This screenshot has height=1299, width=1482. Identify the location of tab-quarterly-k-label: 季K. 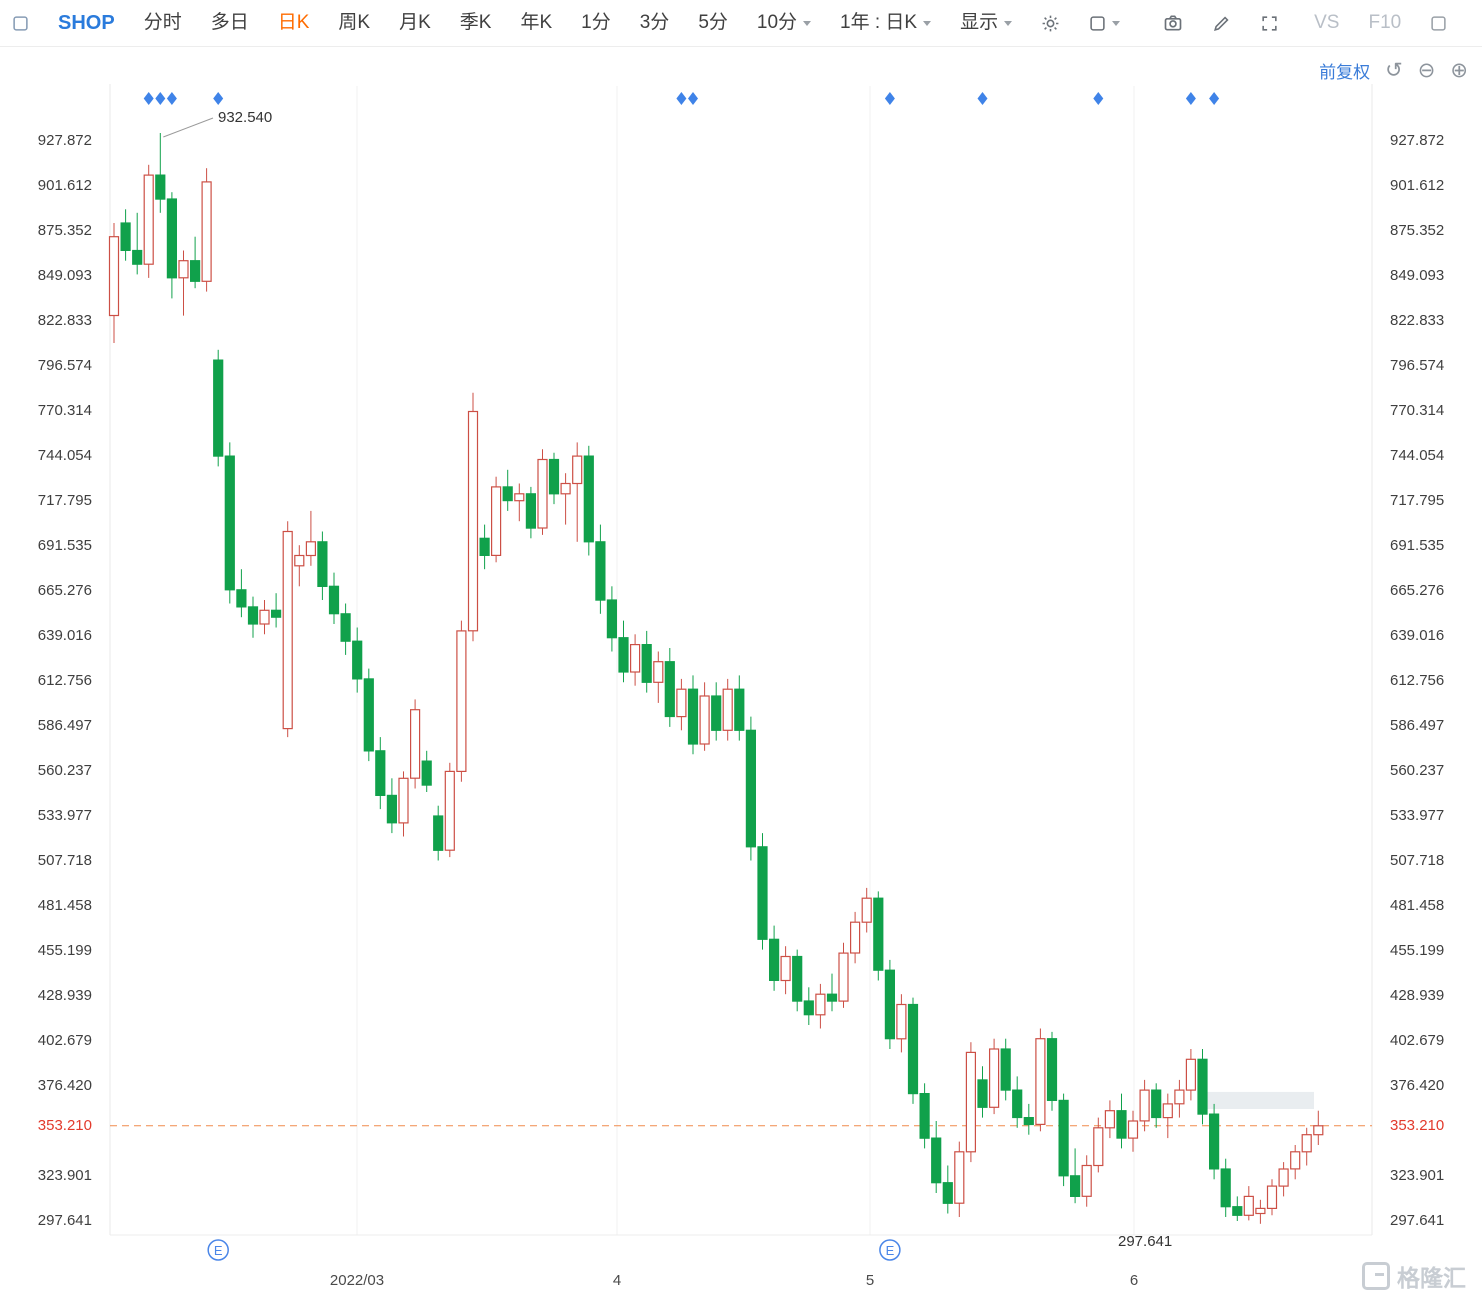
(475, 22).